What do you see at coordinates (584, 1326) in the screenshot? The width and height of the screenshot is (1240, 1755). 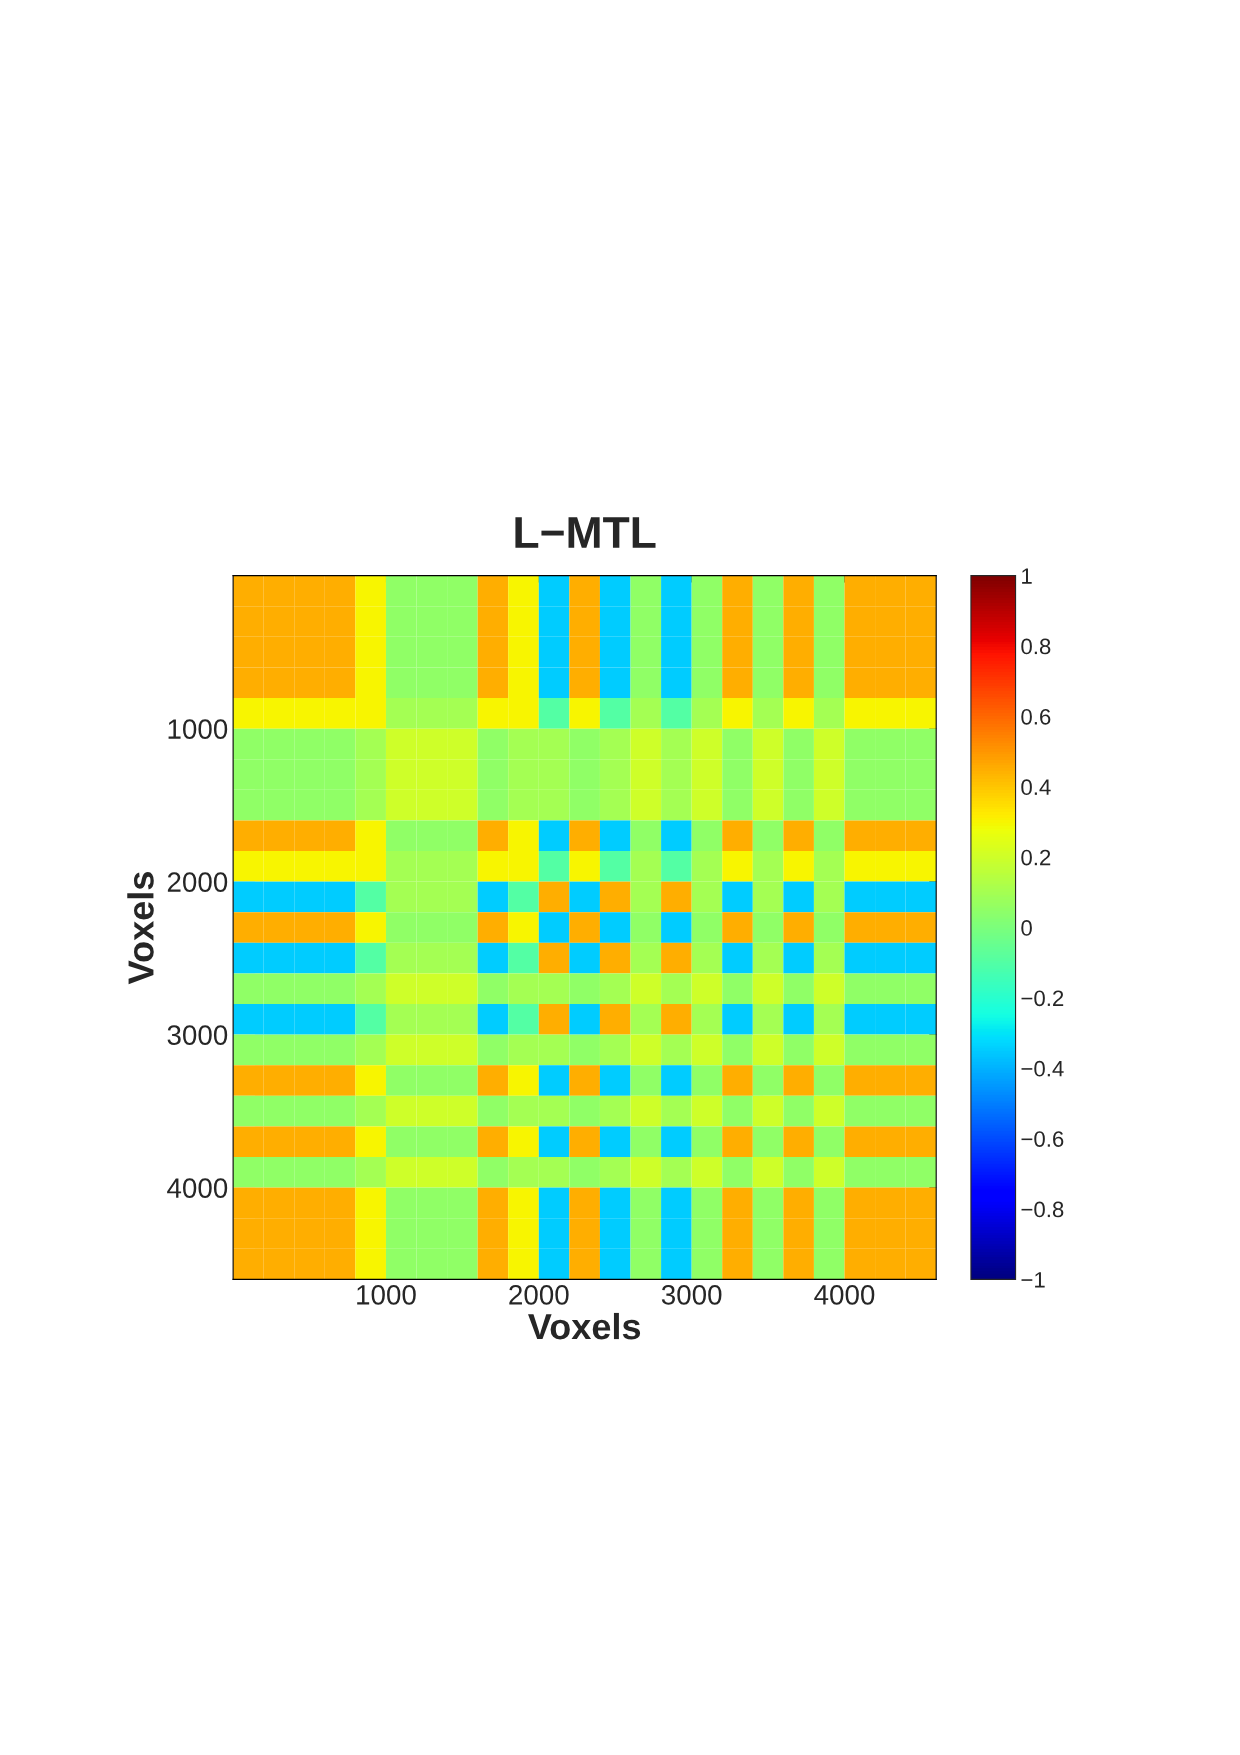 I see `x-axis-title: Voxels` at bounding box center [584, 1326].